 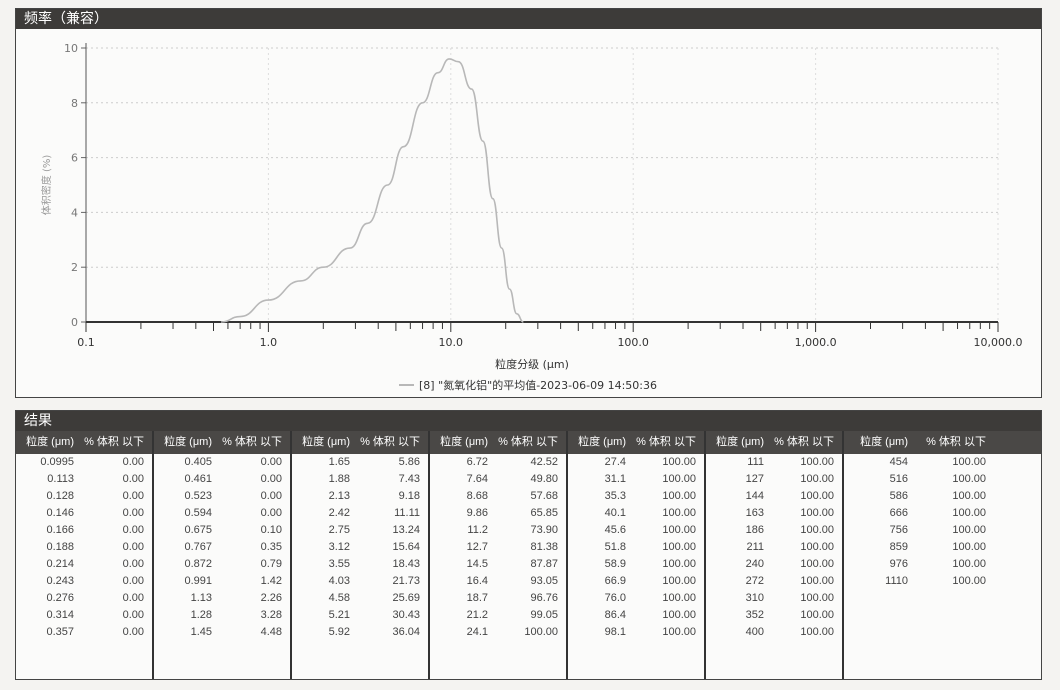 What do you see at coordinates (498, 547) in the screenshot?
I see `table-row: 12.7 81.38` at bounding box center [498, 547].